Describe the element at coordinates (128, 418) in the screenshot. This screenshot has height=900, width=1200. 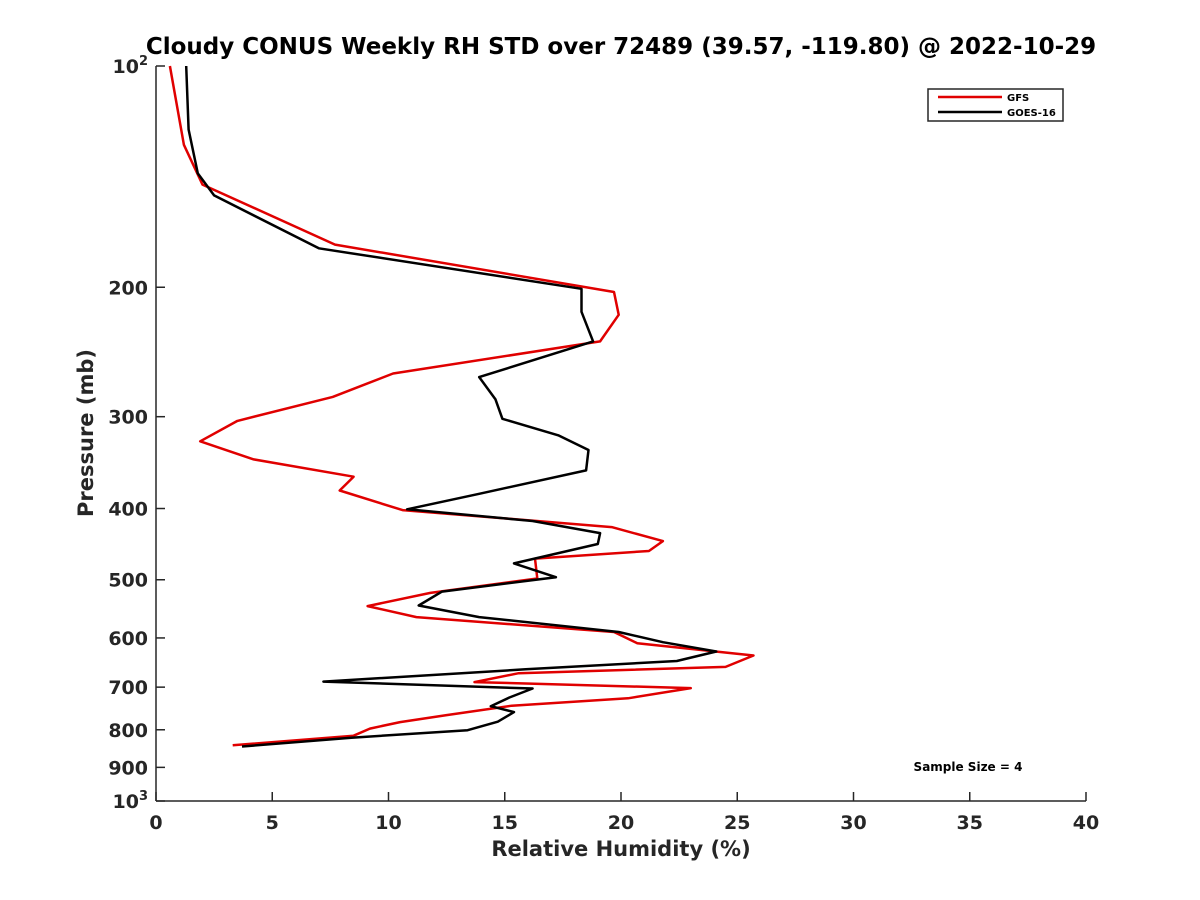
I see `y-tick-label: 300` at that location.